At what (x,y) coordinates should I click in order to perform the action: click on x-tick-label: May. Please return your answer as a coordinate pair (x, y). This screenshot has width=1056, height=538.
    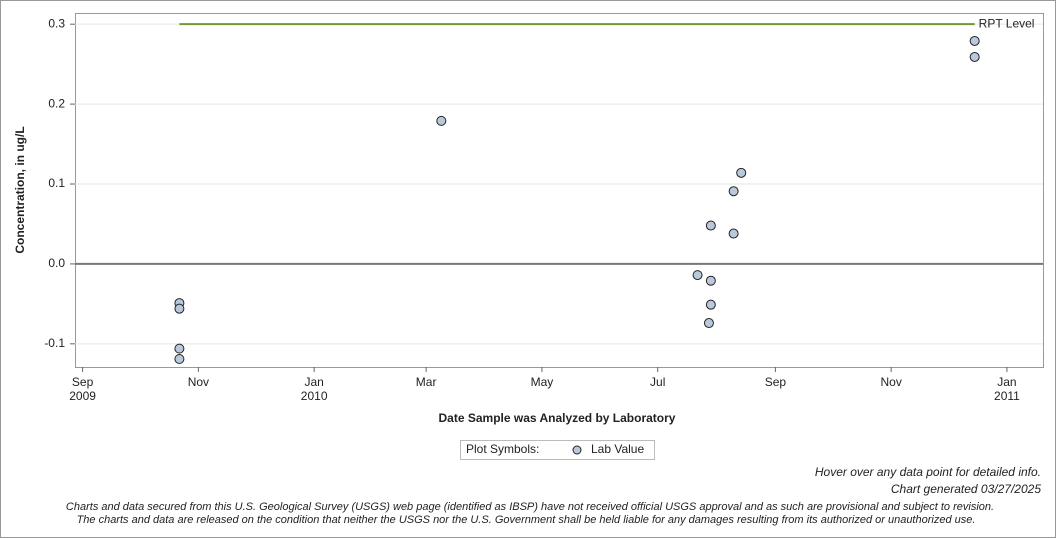
    Looking at the image, I should click on (542, 382).